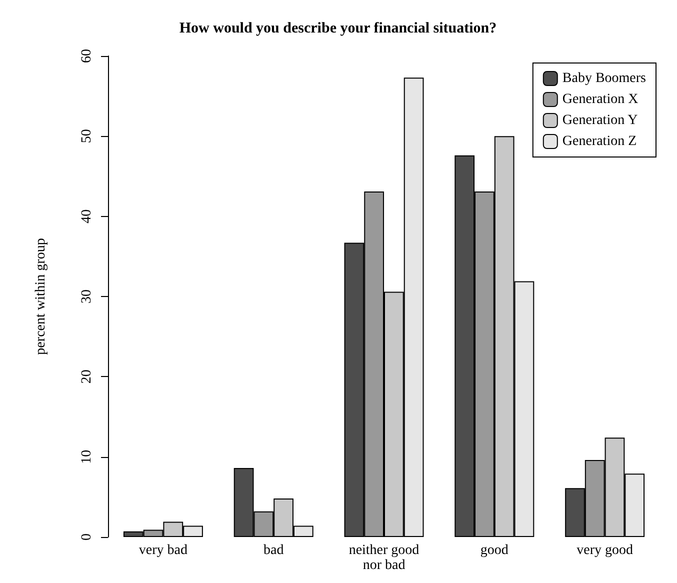  I want to click on x-tick-label: good, so click(494, 550).